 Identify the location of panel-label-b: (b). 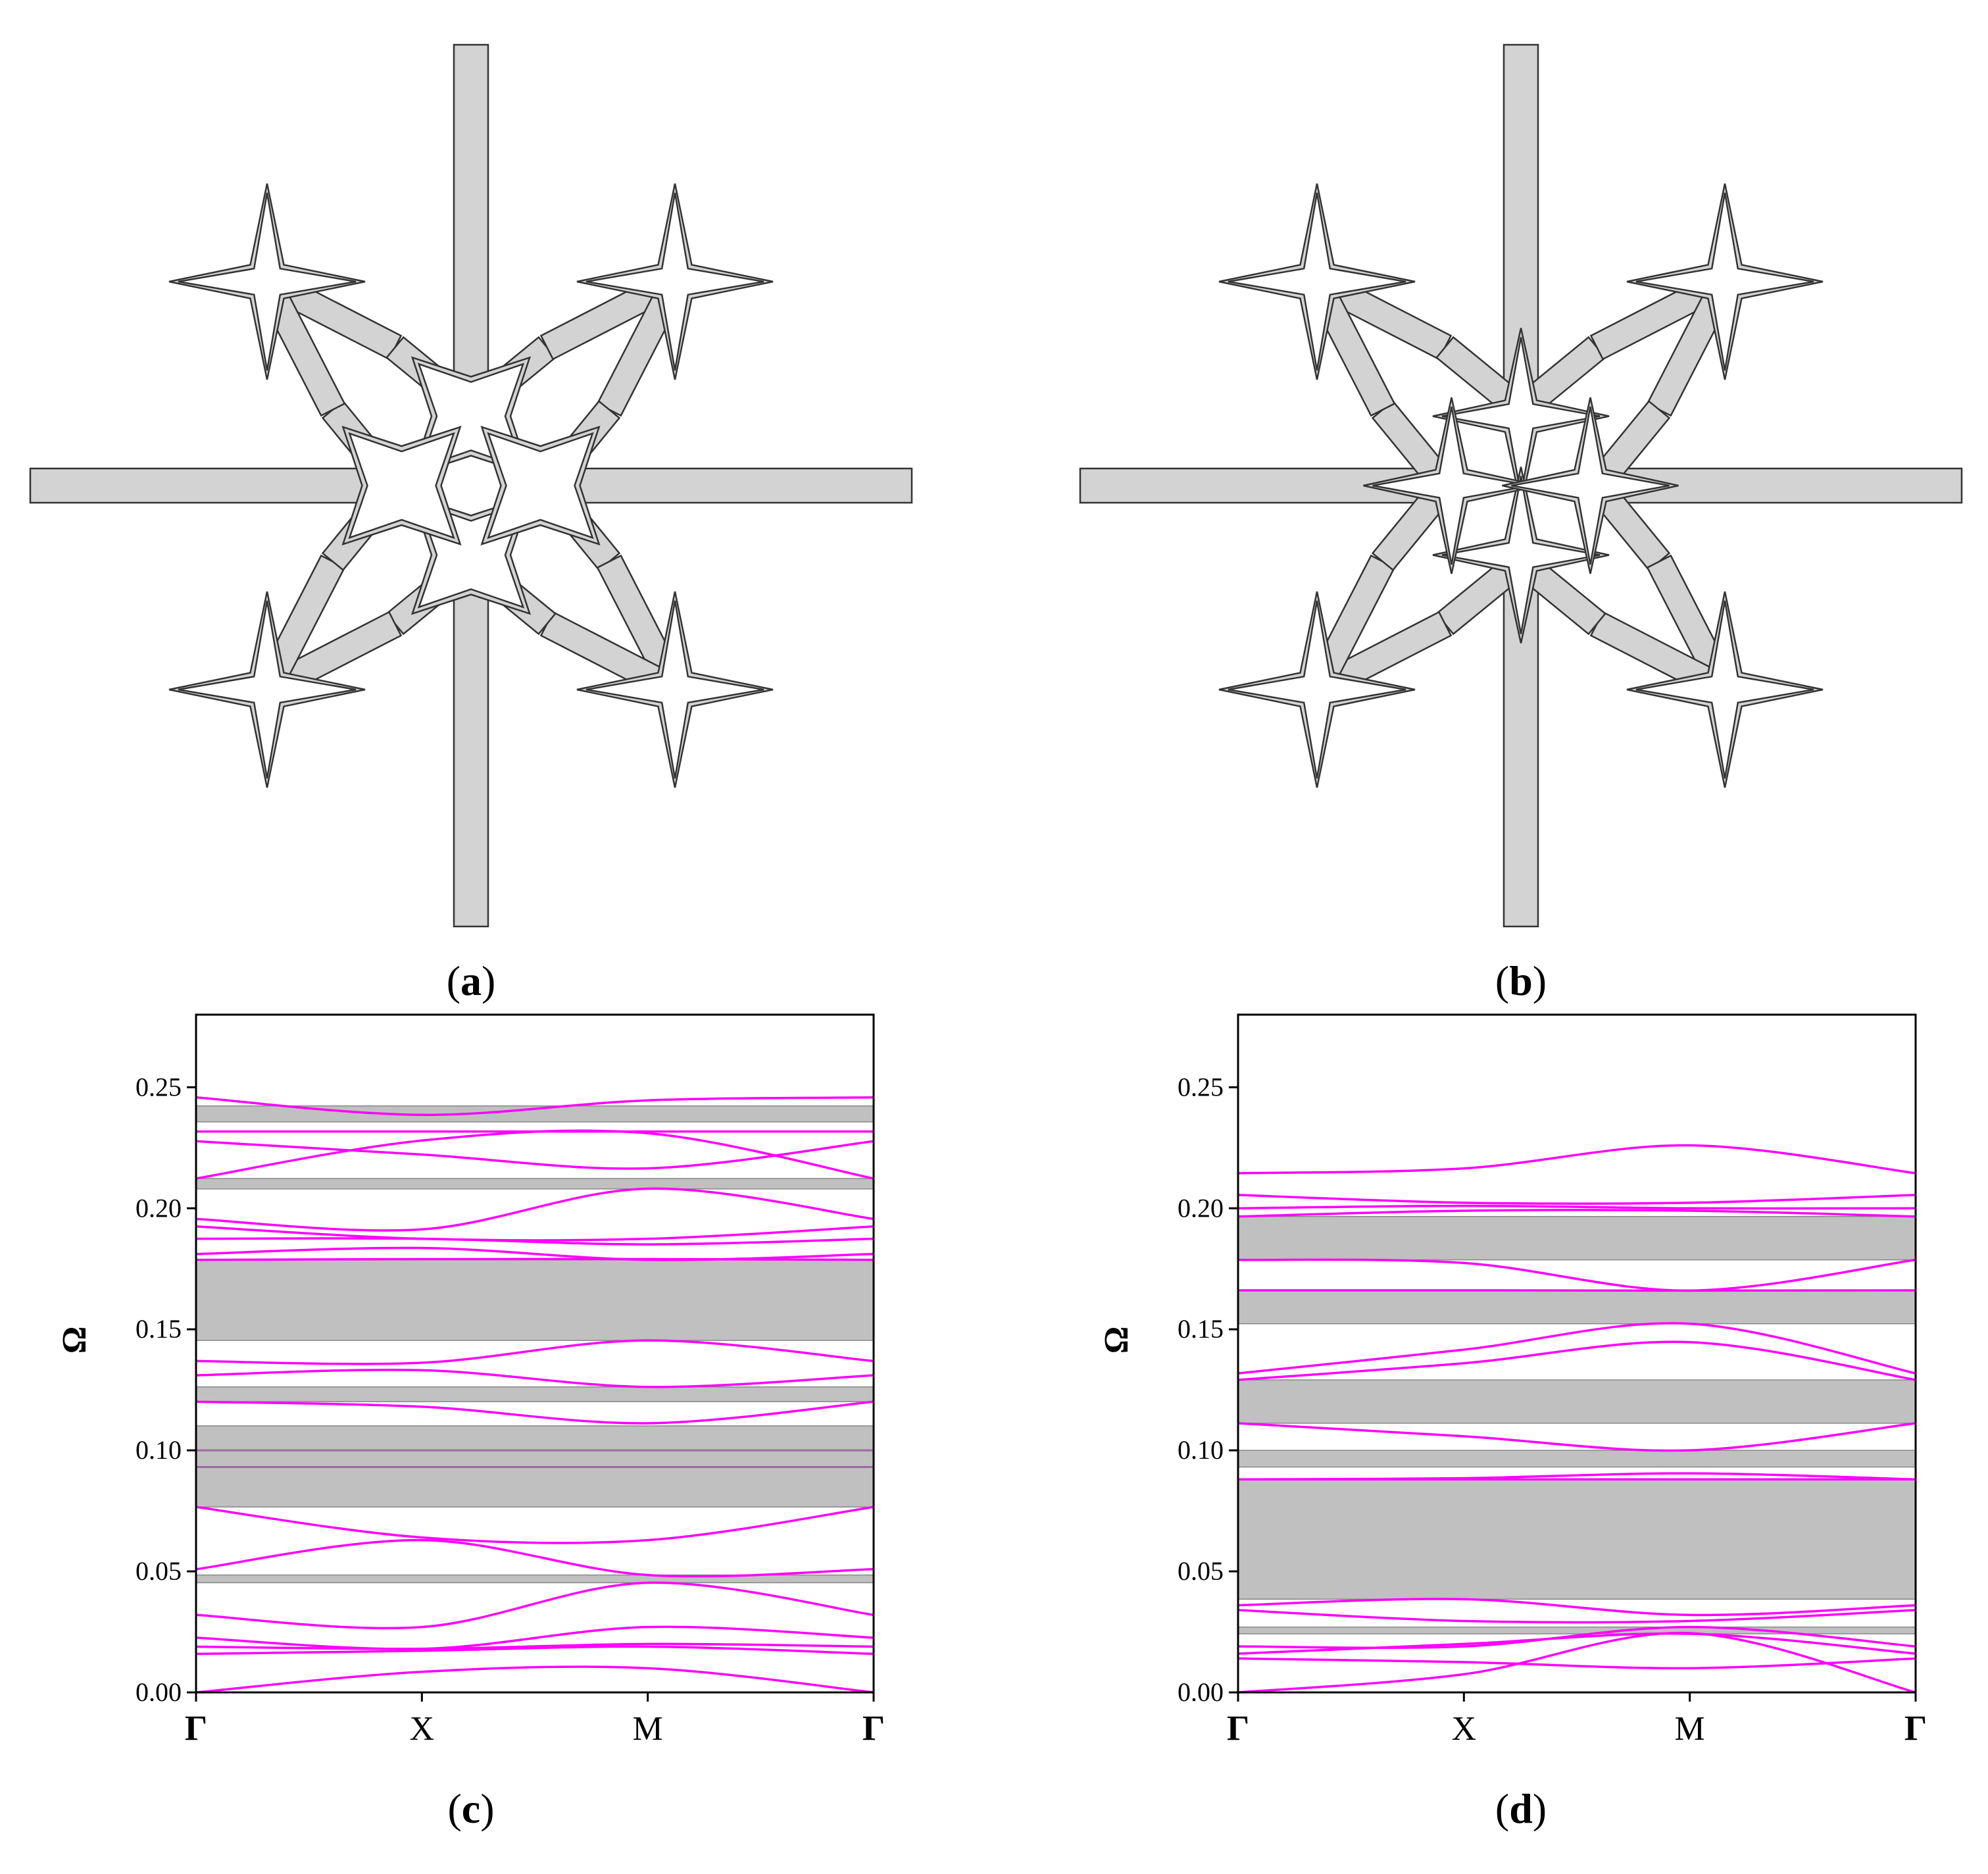
(1521, 981).